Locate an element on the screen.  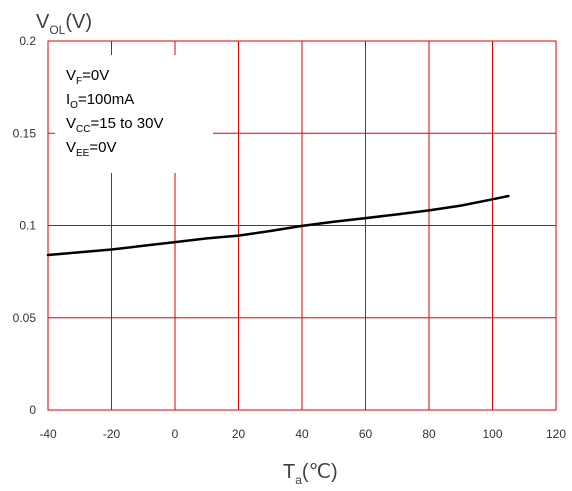
condition-line-vee: VEE=0V is located at coordinates (91, 149).